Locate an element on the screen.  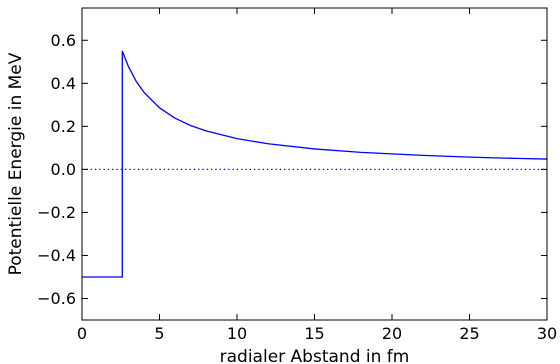
y-tick-label: 0.6 is located at coordinates (63, 40).